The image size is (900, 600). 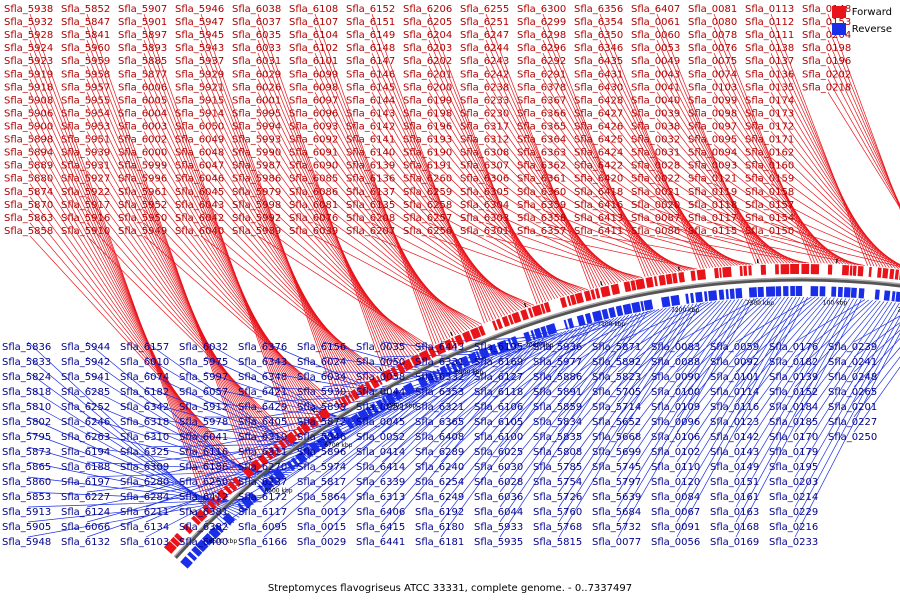 I want to click on forward-gene-label: Sfla_5994, so click(x=256, y=127).